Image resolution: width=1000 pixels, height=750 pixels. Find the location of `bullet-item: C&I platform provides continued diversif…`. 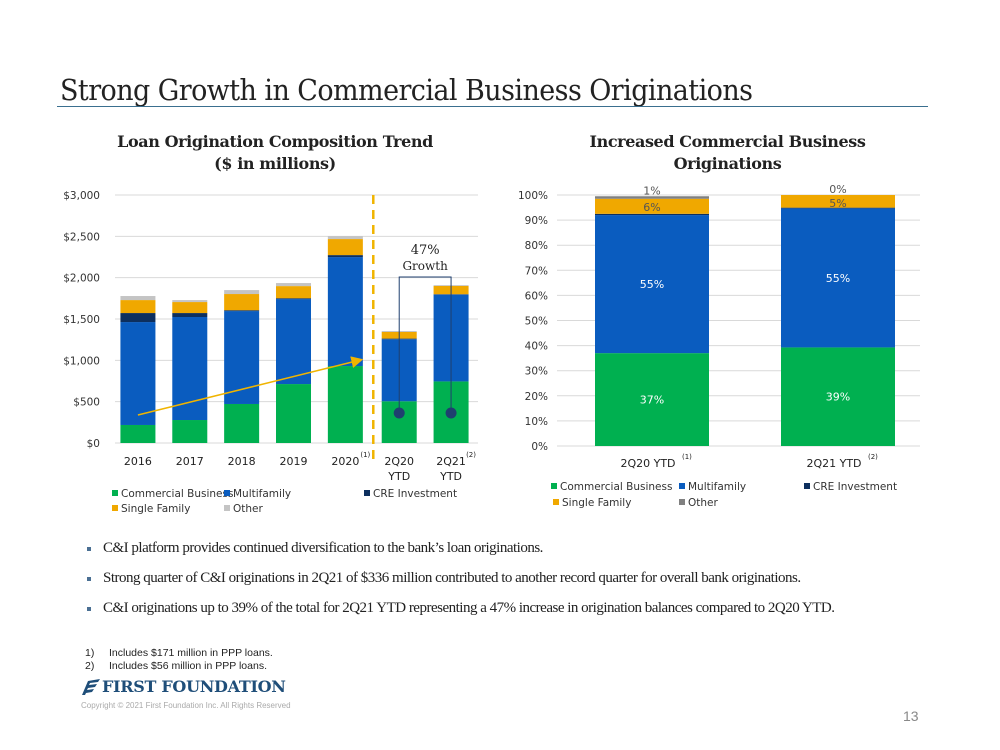

bullet-item: C&I platform provides continued diversif… is located at coordinates (461, 555).